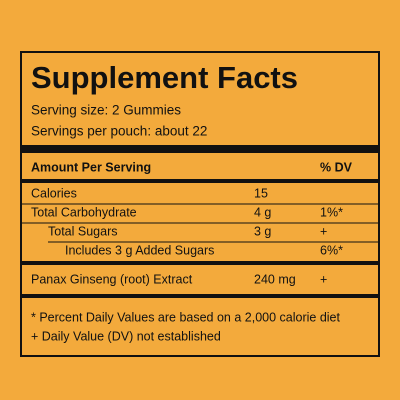 The height and width of the screenshot is (400, 400). I want to click on row-dv: 1%*, so click(331, 212).